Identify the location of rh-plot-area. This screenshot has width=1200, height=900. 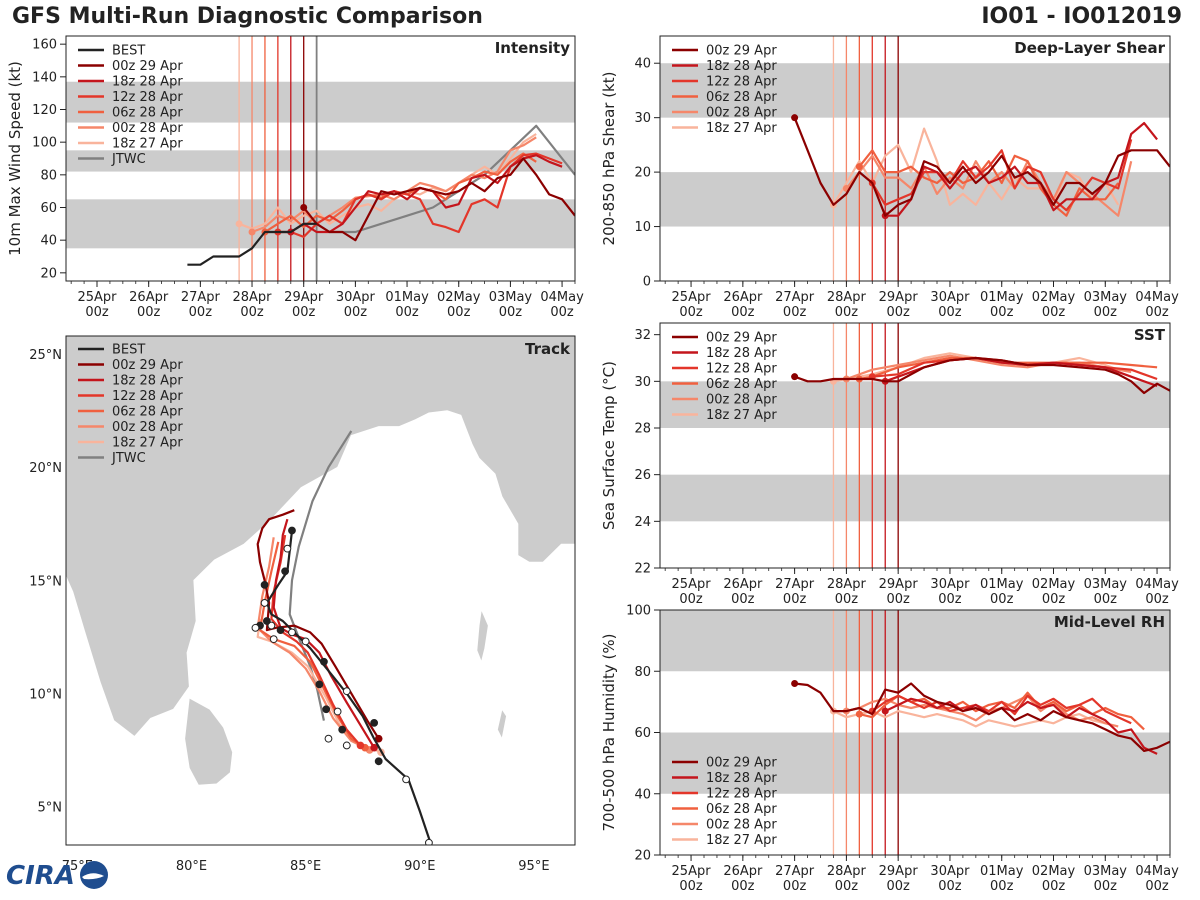
(915, 732).